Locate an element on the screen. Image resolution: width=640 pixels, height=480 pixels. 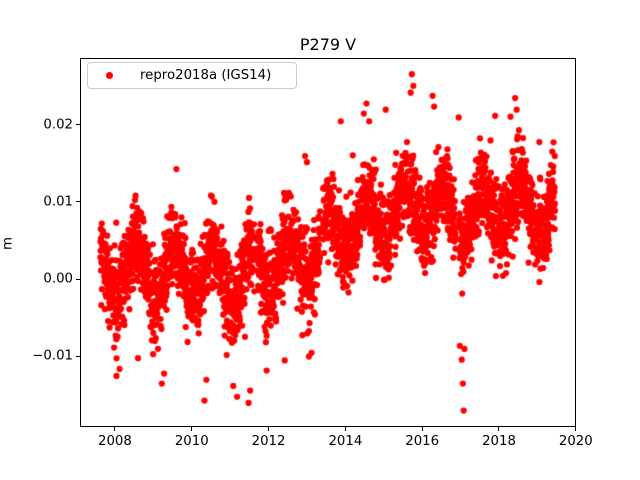
y-tick-label: 0.02 is located at coordinates (58, 125).